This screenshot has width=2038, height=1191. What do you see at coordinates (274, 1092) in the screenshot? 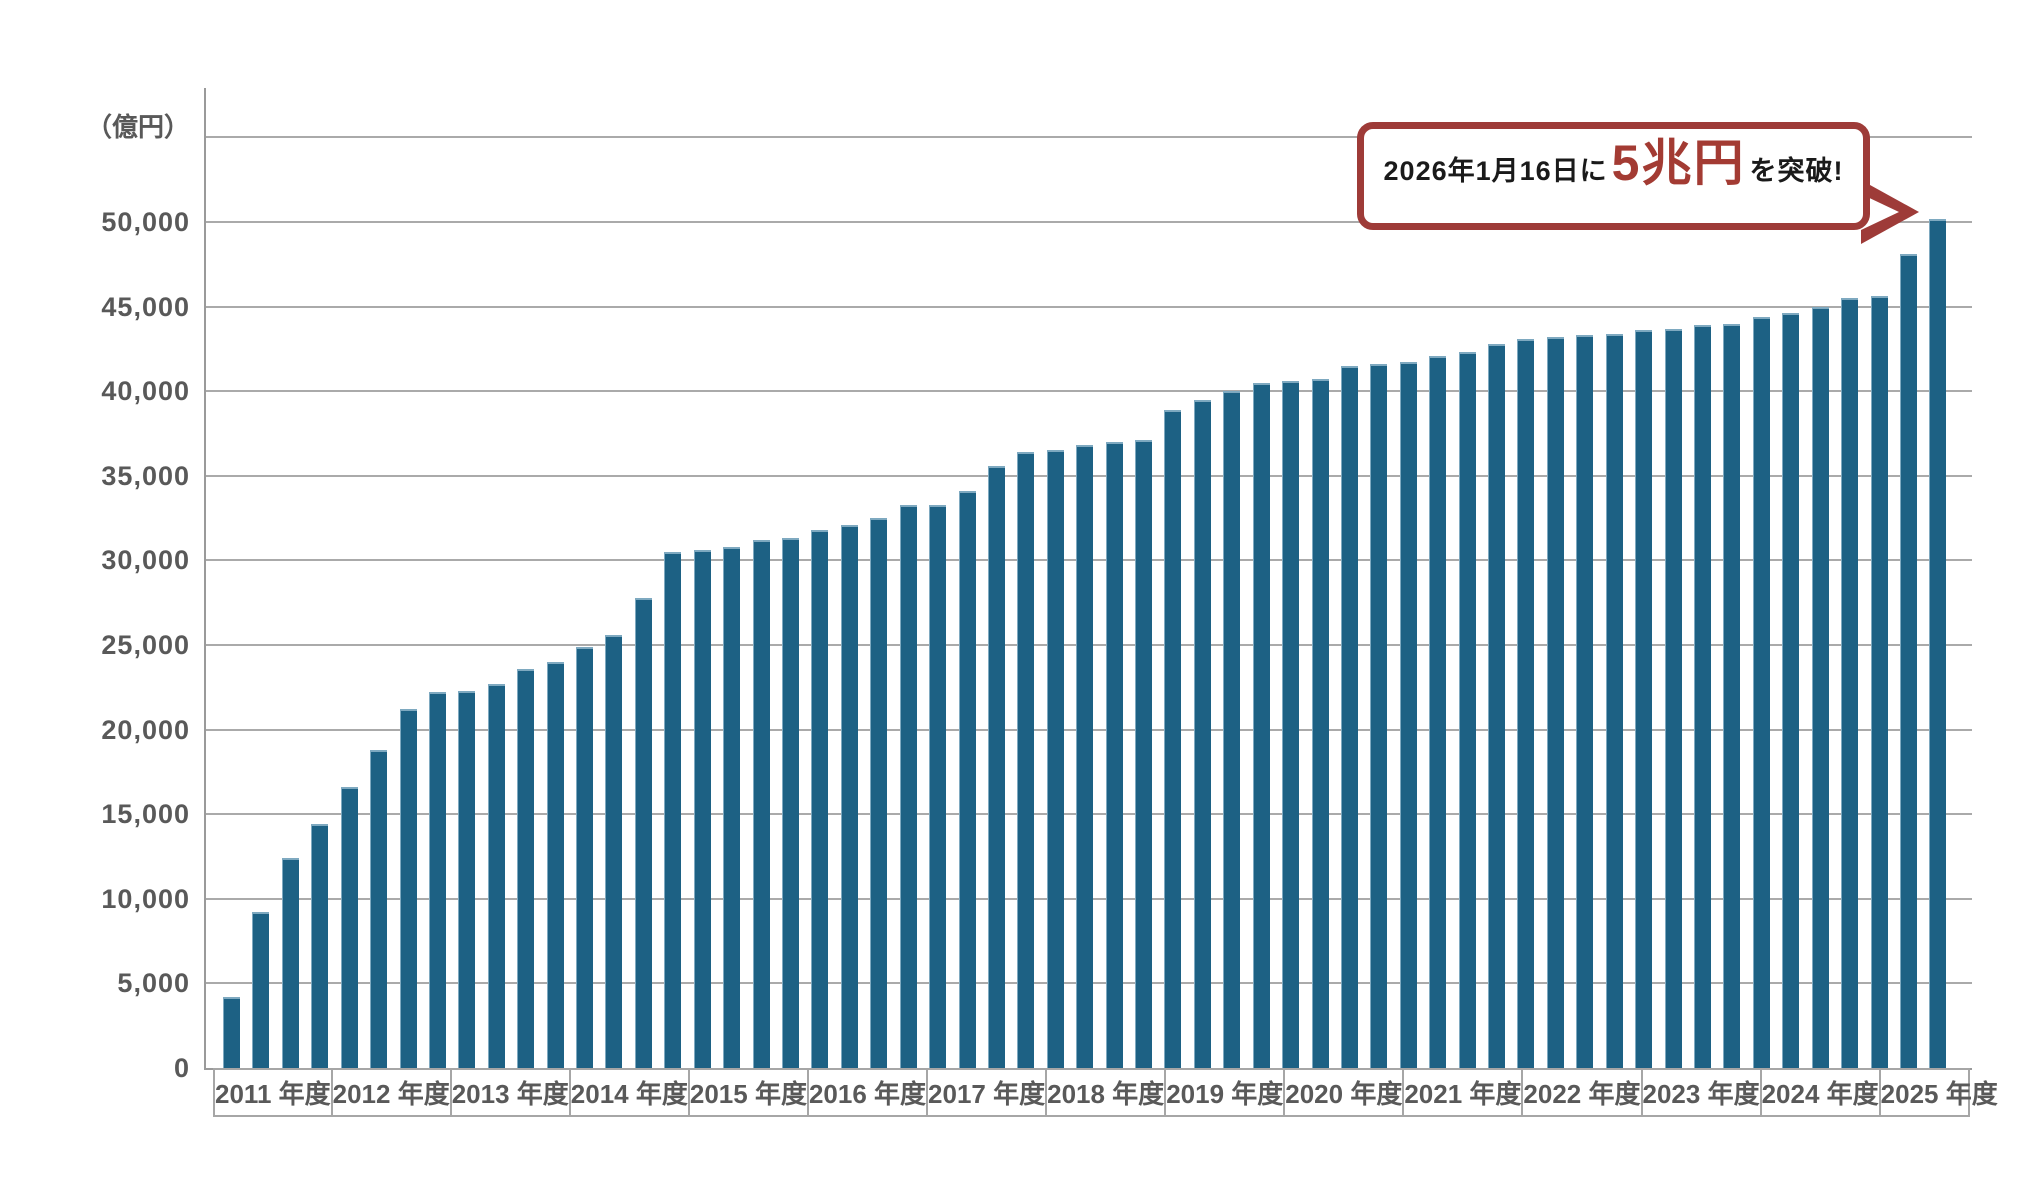
I see `year-label-cell: 2011 年度` at bounding box center [274, 1092].